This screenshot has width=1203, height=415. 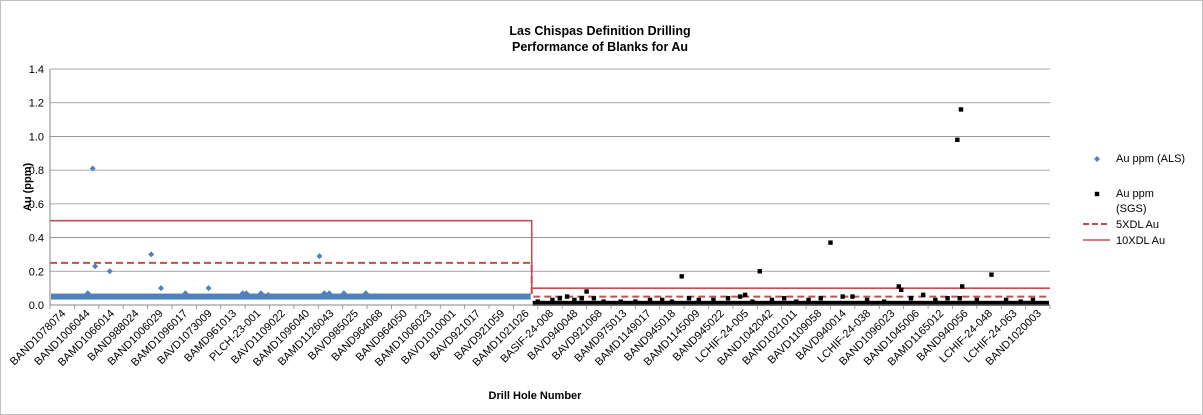 What do you see at coordinates (1137, 225) in the screenshot?
I see `legend-label: 5XDL Au` at bounding box center [1137, 225].